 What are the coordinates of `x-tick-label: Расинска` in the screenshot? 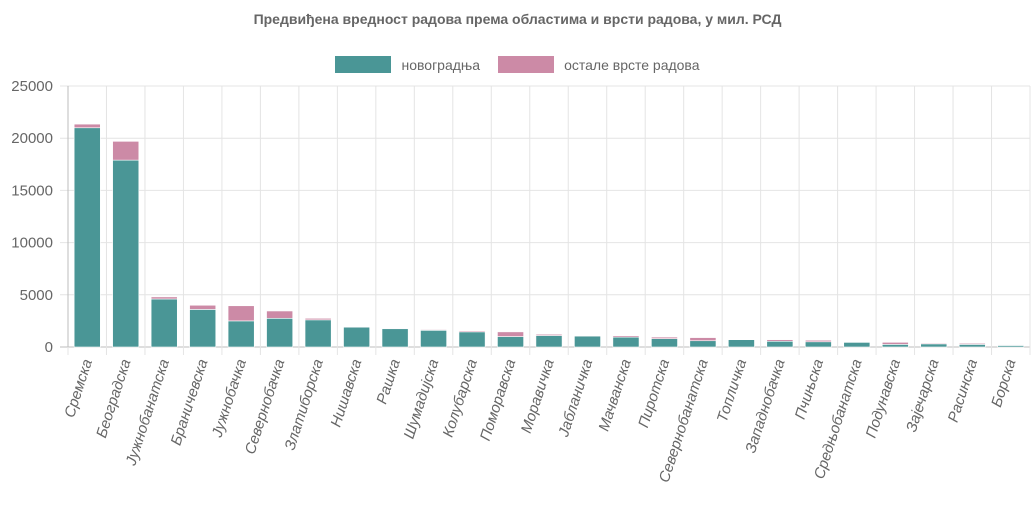 It's located at (963, 390).